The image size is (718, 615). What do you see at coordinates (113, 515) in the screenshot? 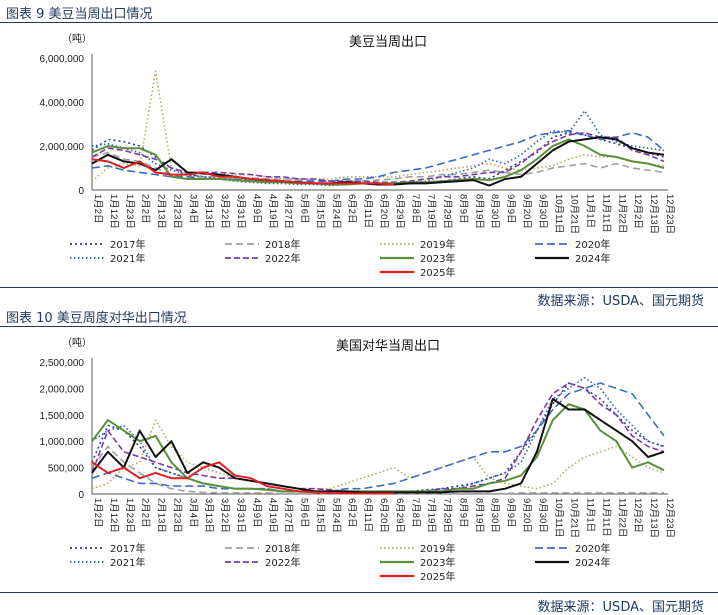
I see `x-tick-label: 1月12日` at bounding box center [113, 515].